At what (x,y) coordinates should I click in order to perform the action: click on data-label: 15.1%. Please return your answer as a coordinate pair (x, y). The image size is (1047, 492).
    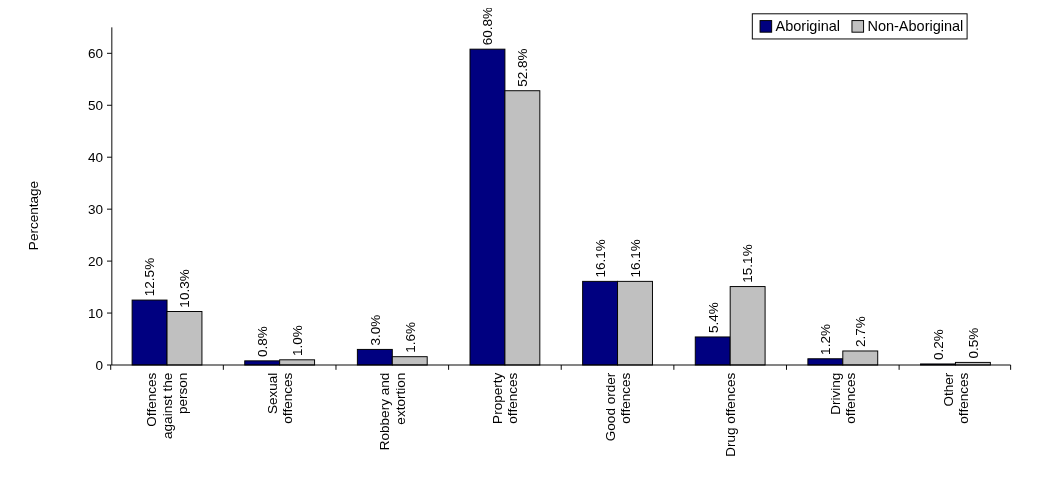
    Looking at the image, I should click on (748, 263).